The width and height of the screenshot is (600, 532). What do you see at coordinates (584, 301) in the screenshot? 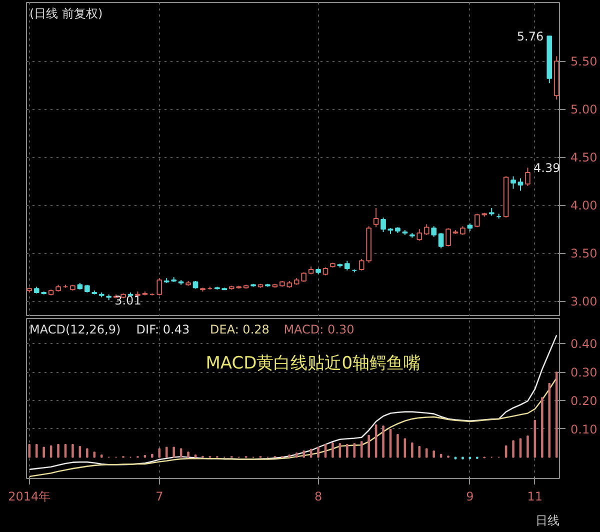
I see `y-tick-label: 3.00` at bounding box center [584, 301].